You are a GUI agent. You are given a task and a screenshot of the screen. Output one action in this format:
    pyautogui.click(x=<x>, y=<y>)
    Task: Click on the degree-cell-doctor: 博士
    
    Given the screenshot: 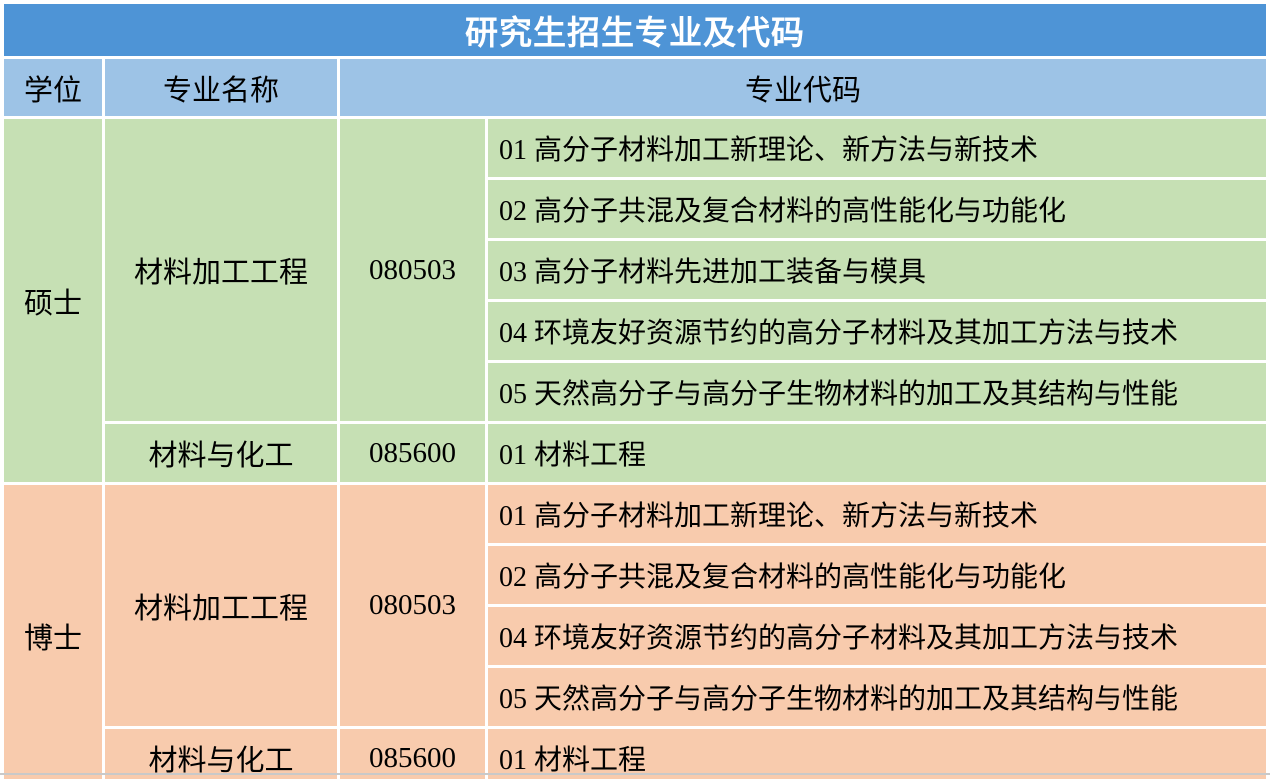 What is the action you would take?
    pyautogui.click(x=53, y=632)
    